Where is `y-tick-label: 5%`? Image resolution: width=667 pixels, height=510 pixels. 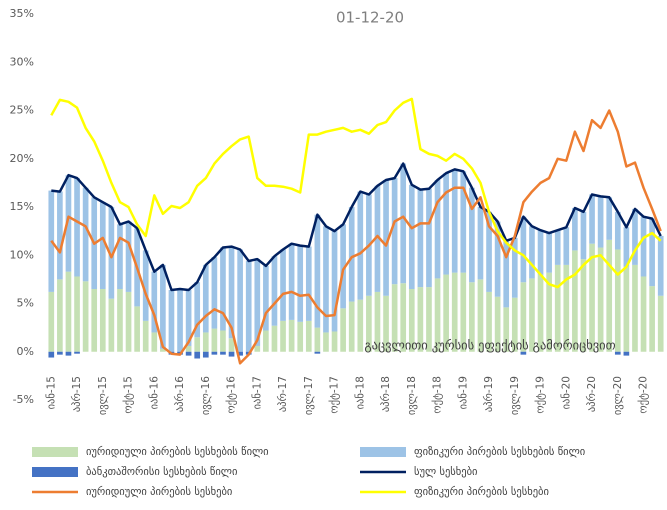
y-tick-label: 5% is located at coordinates (25, 303).